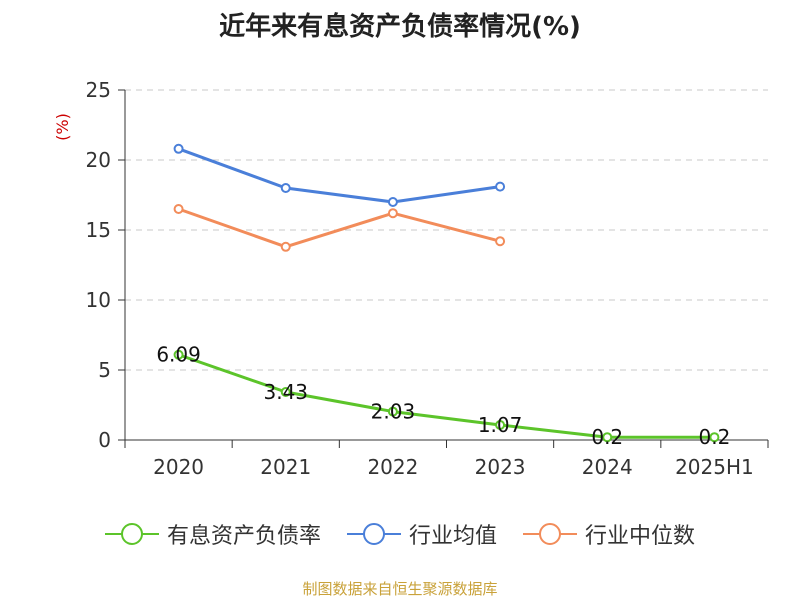 The image size is (800, 600). I want to click on data-label: 3.43, so click(285, 392).